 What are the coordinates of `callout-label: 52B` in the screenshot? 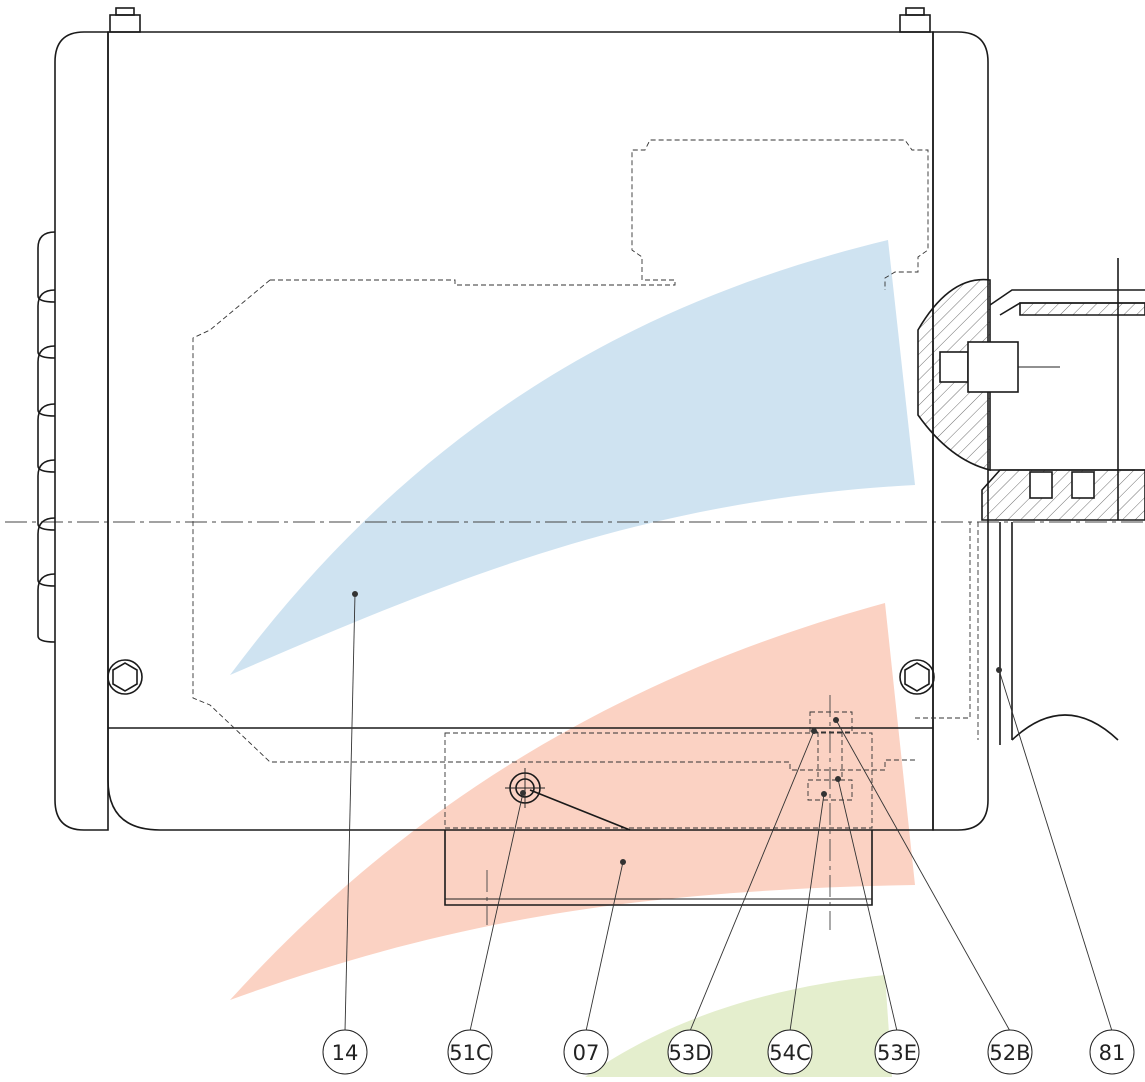 It's located at (1009, 1053).